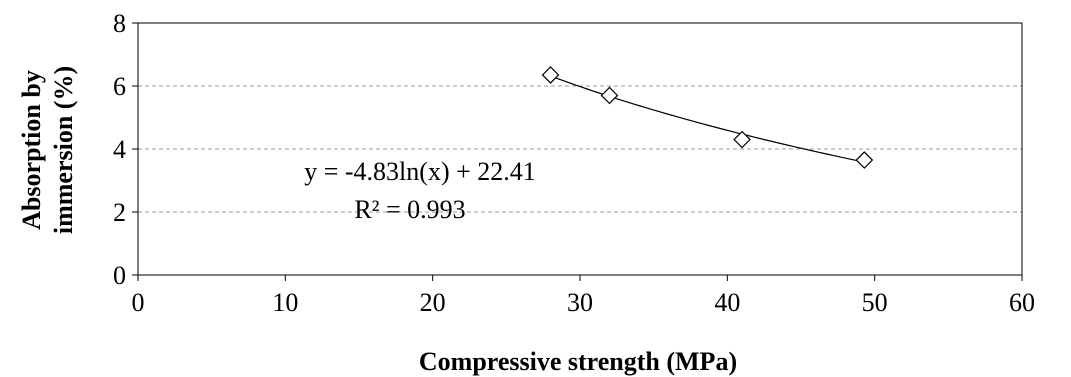  What do you see at coordinates (707, 117) in the screenshot?
I see `data-points` at bounding box center [707, 117].